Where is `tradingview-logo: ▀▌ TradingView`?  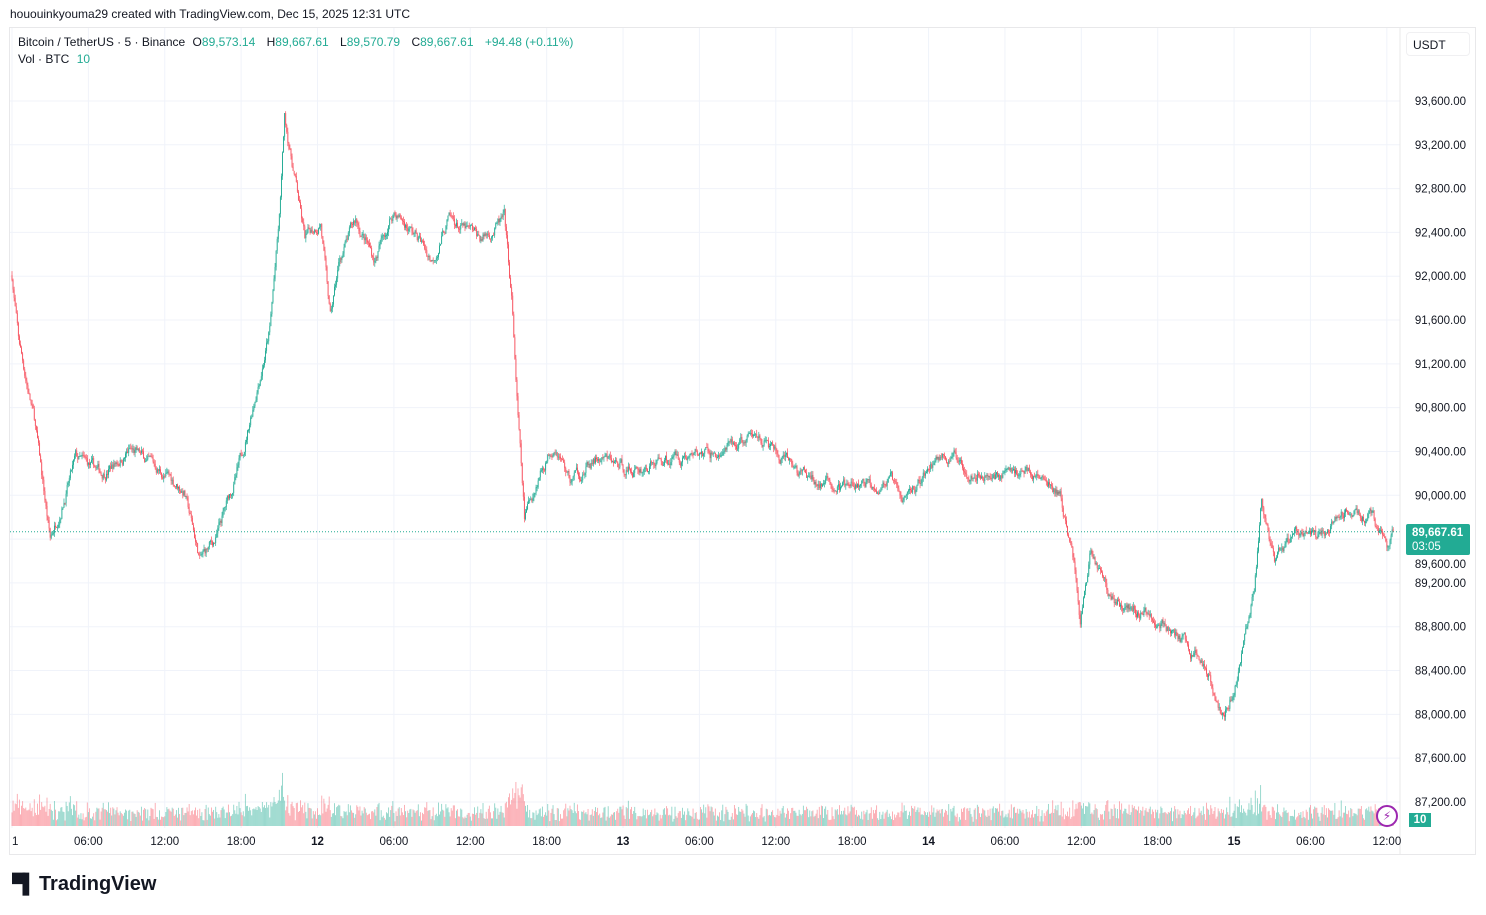 tradingview-logo: ▀▌ TradingView is located at coordinates (84, 884).